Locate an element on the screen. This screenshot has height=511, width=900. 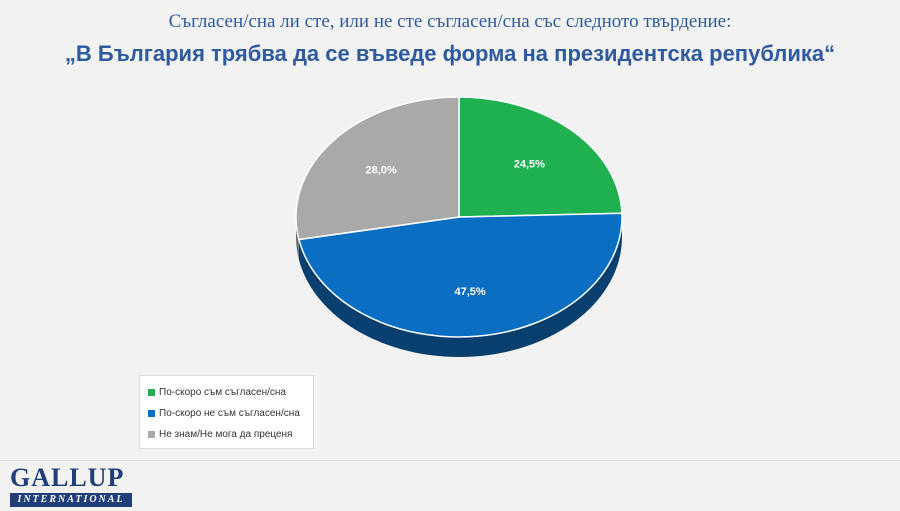
data-label-agree: 24,5% is located at coordinates (529, 165).